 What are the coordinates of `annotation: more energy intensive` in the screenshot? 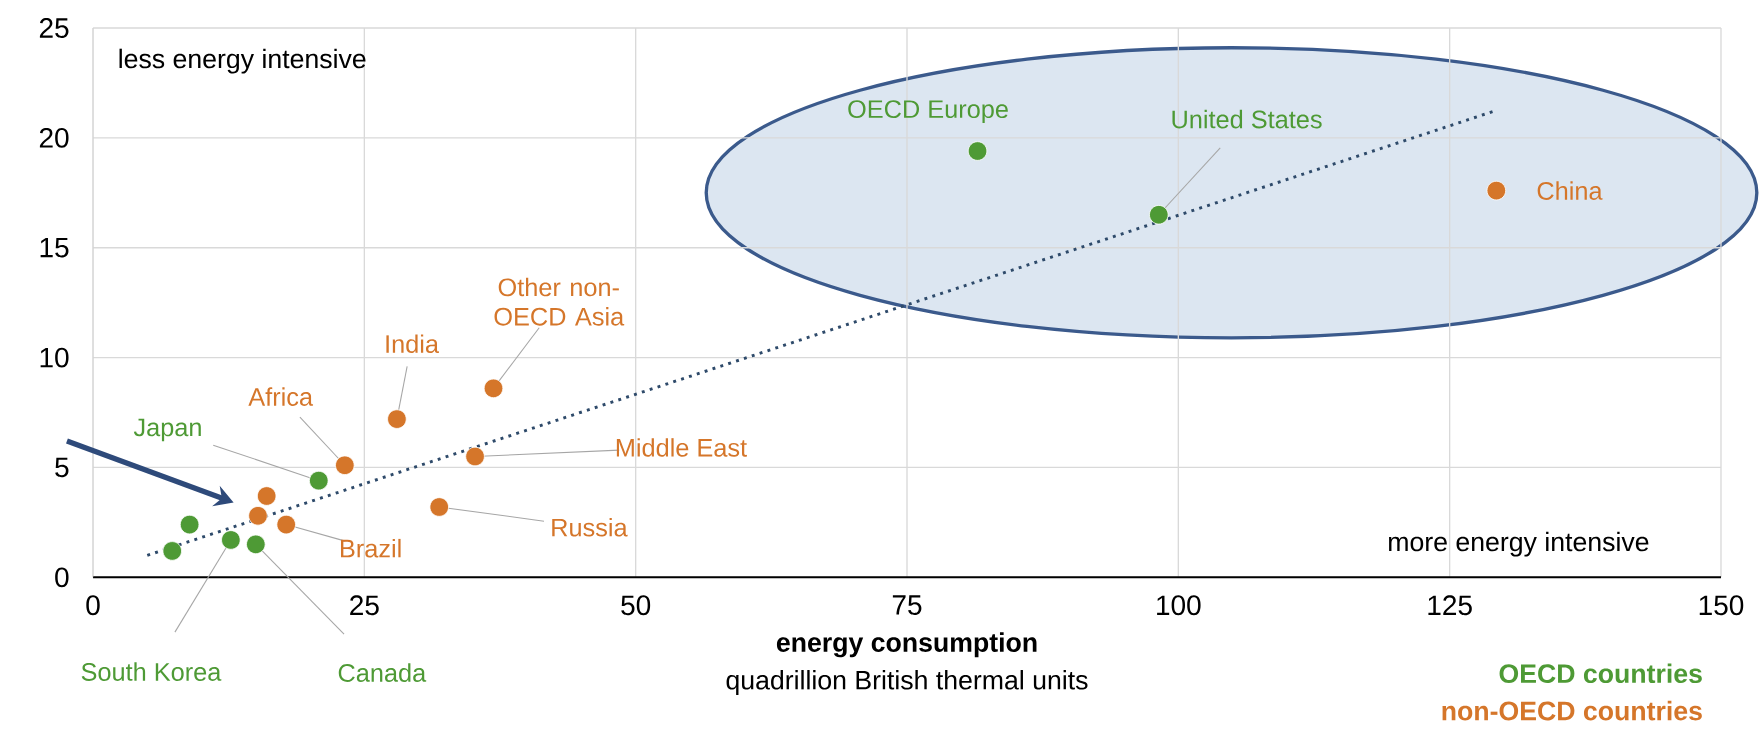 It's located at (1519, 544).